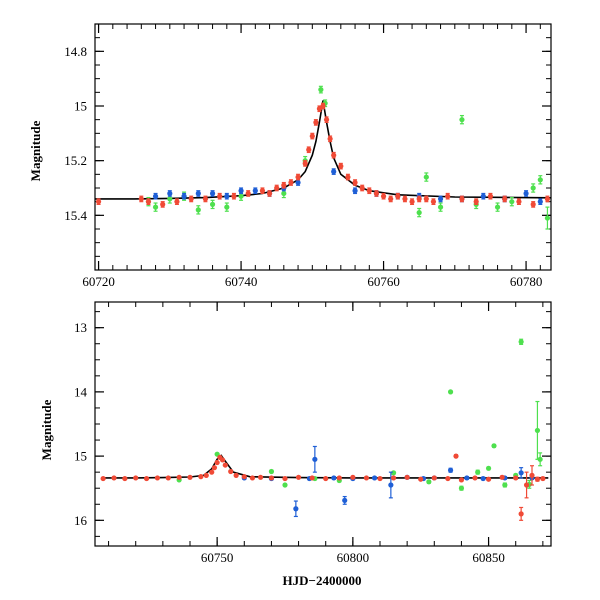  What do you see at coordinates (241, 281) in the screenshot?
I see `x-tick-label: 60740` at bounding box center [241, 281].